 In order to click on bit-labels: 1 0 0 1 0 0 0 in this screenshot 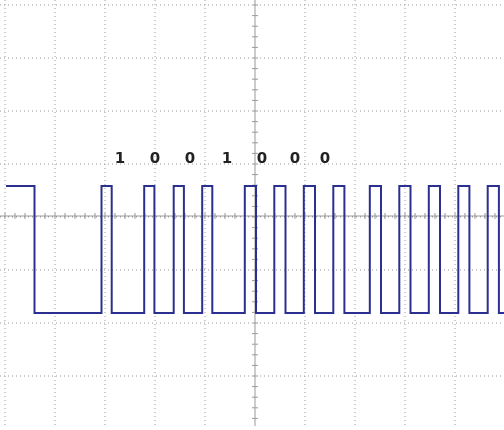, I will do `click(222, 158)`.